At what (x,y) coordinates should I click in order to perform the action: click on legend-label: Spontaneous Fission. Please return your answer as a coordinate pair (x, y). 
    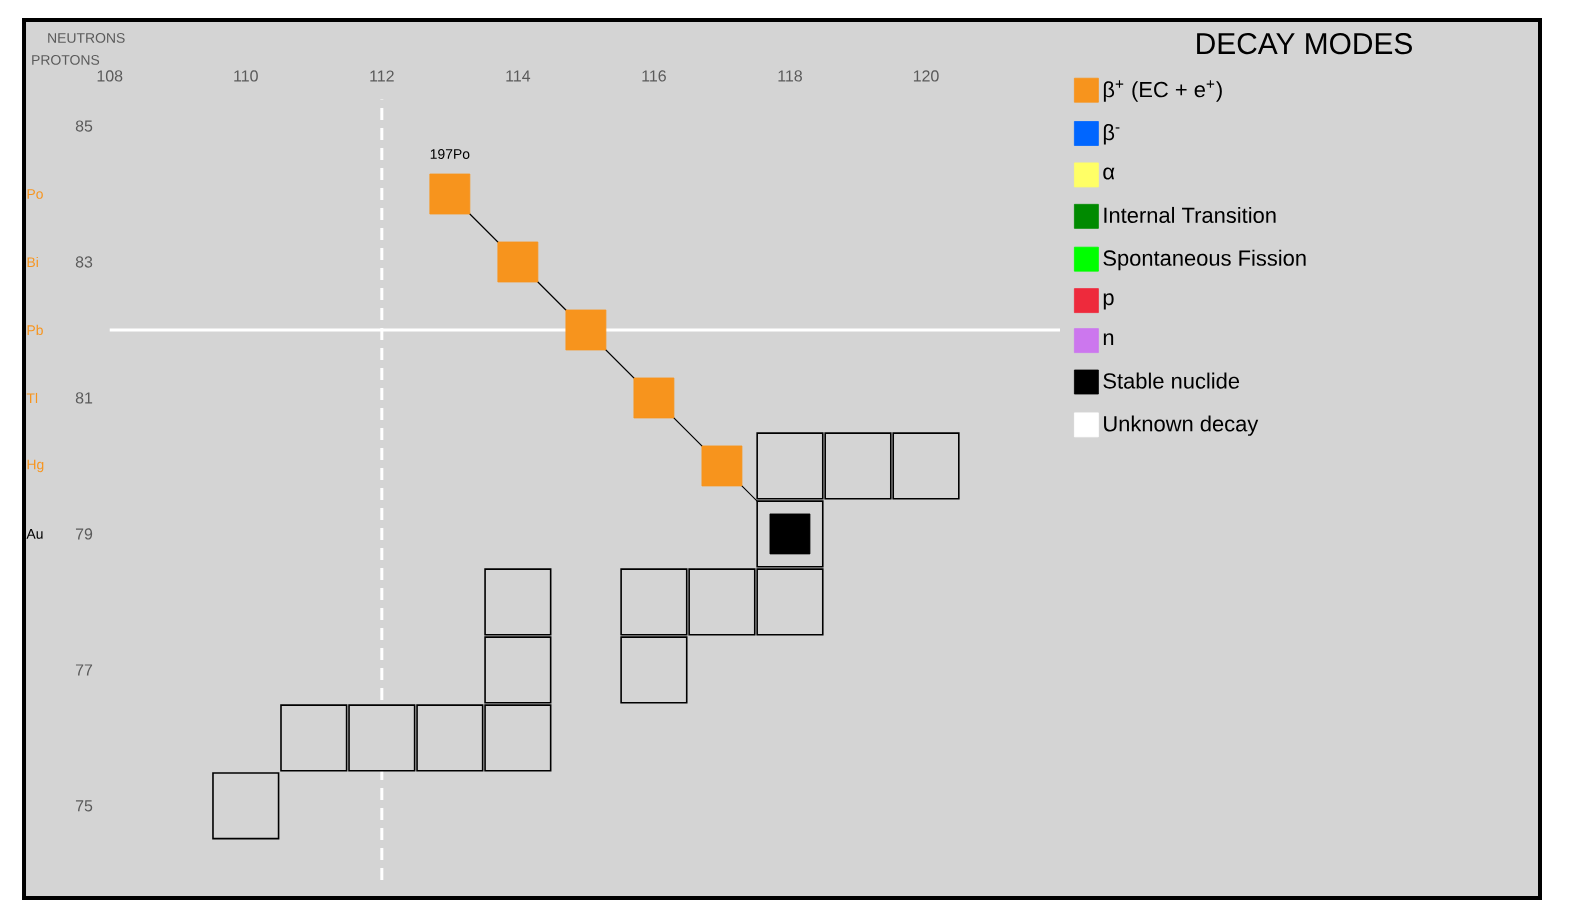
    Looking at the image, I should click on (1204, 260).